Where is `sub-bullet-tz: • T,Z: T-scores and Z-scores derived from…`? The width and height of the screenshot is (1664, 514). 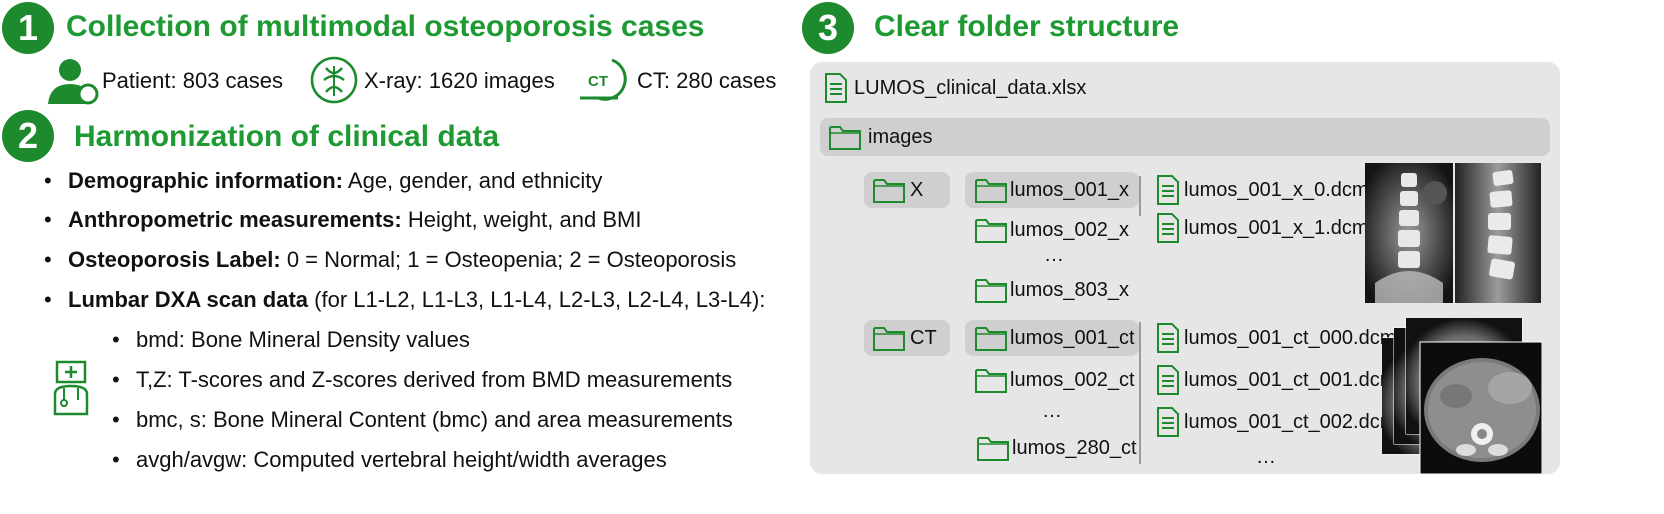
sub-bullet-tz: • T,Z: T-scores and Z-scores derived from… is located at coordinates (422, 379).